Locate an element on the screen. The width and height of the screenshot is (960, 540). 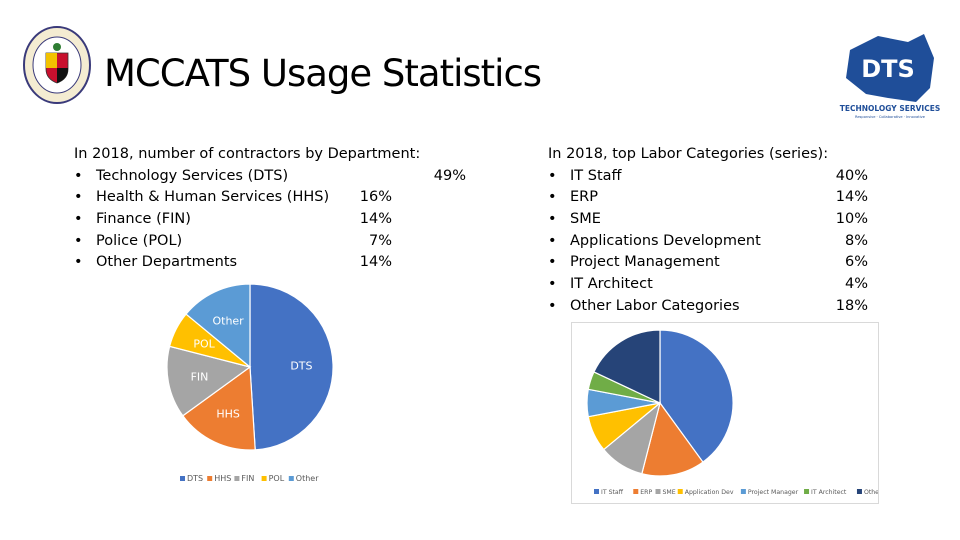
legend-label: IT Staff is located at coordinates (612, 492).